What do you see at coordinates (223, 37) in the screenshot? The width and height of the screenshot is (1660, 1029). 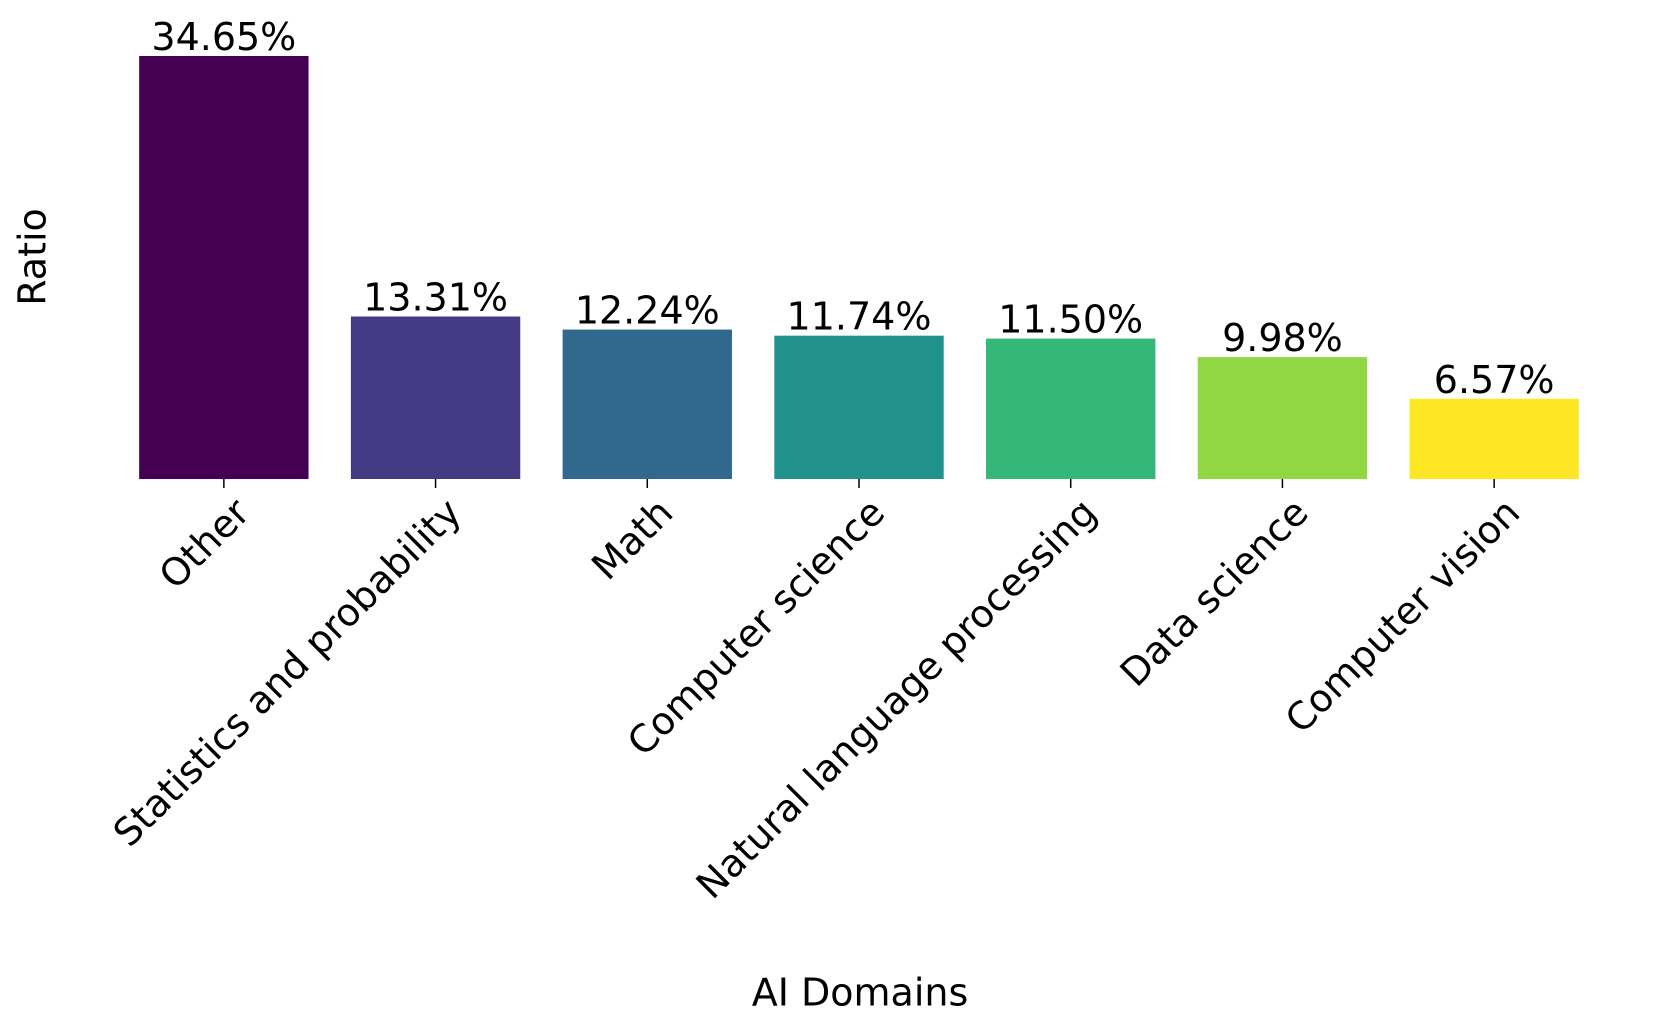 I see `value-label: 34.65%` at bounding box center [223, 37].